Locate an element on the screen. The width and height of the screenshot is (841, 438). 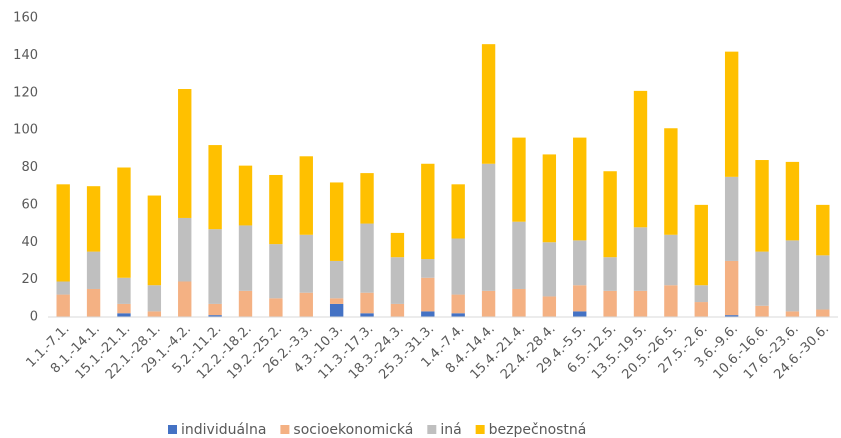
y-tick-label: 60 is located at coordinates (29, 204).